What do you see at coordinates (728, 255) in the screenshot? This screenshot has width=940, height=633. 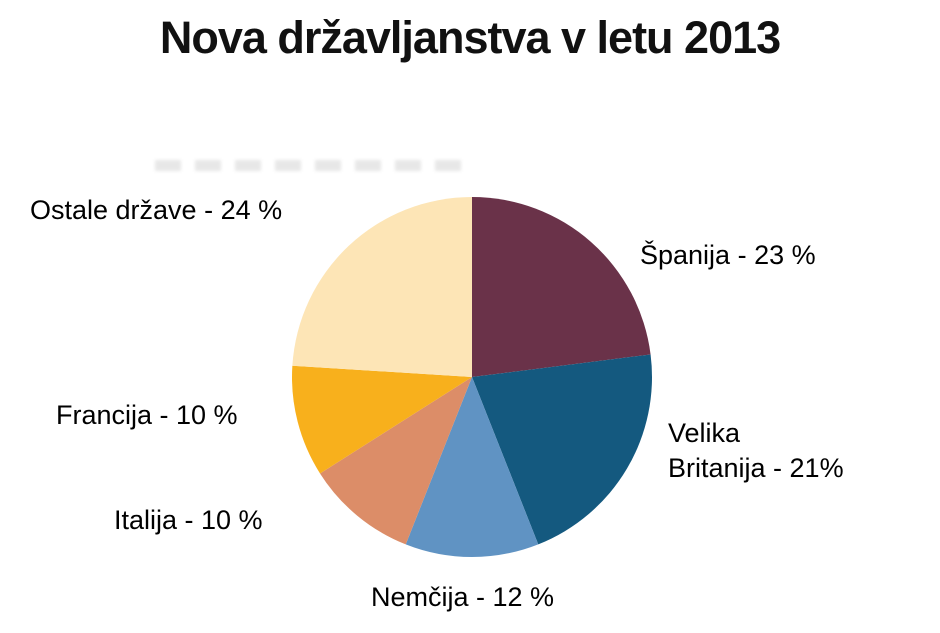 I see `slice-label-spanija: Španija - 23 %` at bounding box center [728, 255].